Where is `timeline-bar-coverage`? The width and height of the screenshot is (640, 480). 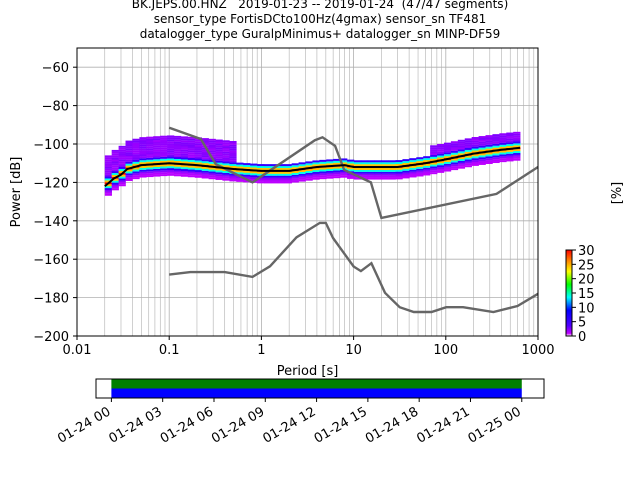
timeline-bar-coverage is located at coordinates (316, 384).